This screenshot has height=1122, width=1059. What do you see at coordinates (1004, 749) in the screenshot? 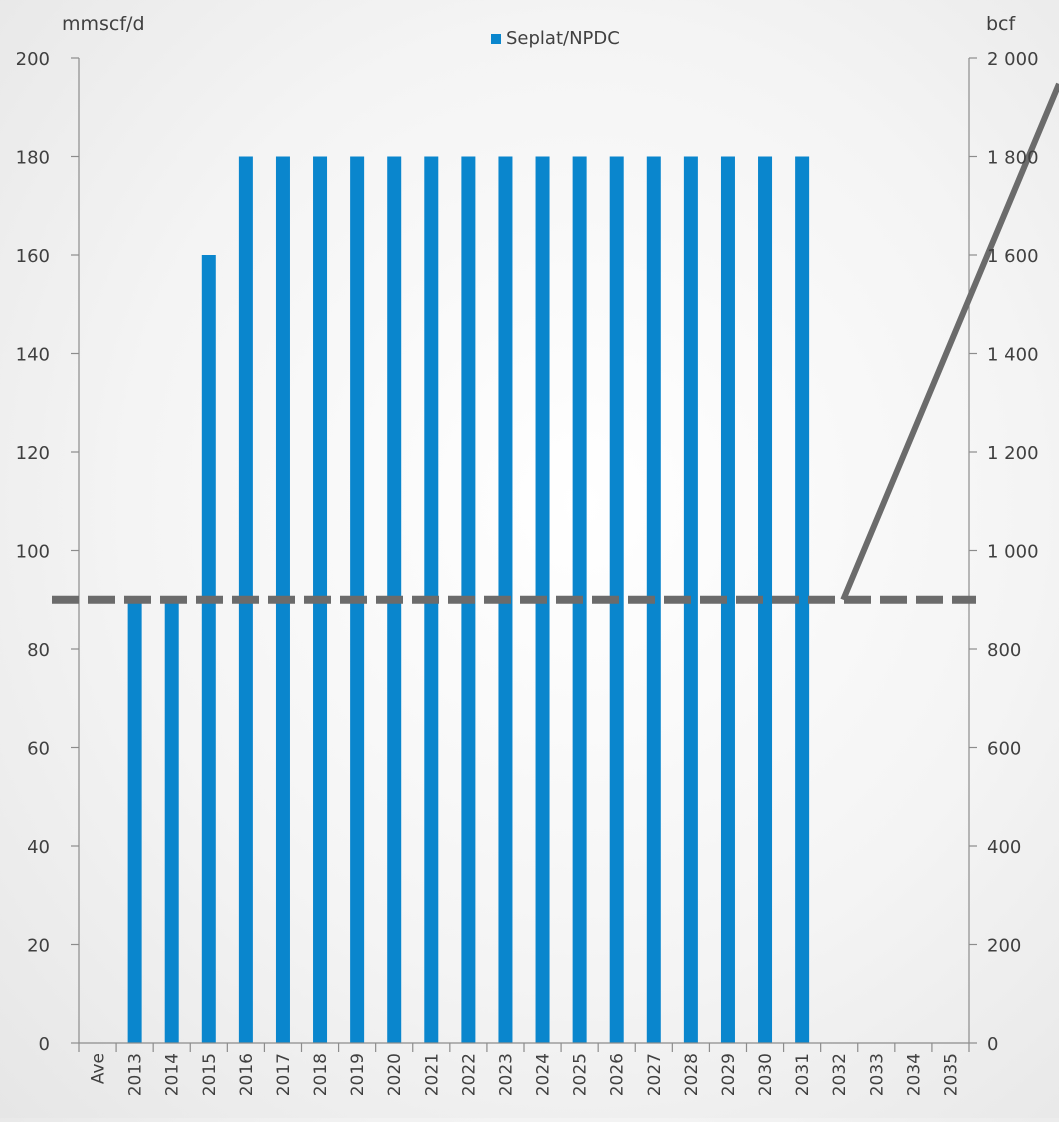
I see `right-tick-label-3: 600` at bounding box center [1004, 749].